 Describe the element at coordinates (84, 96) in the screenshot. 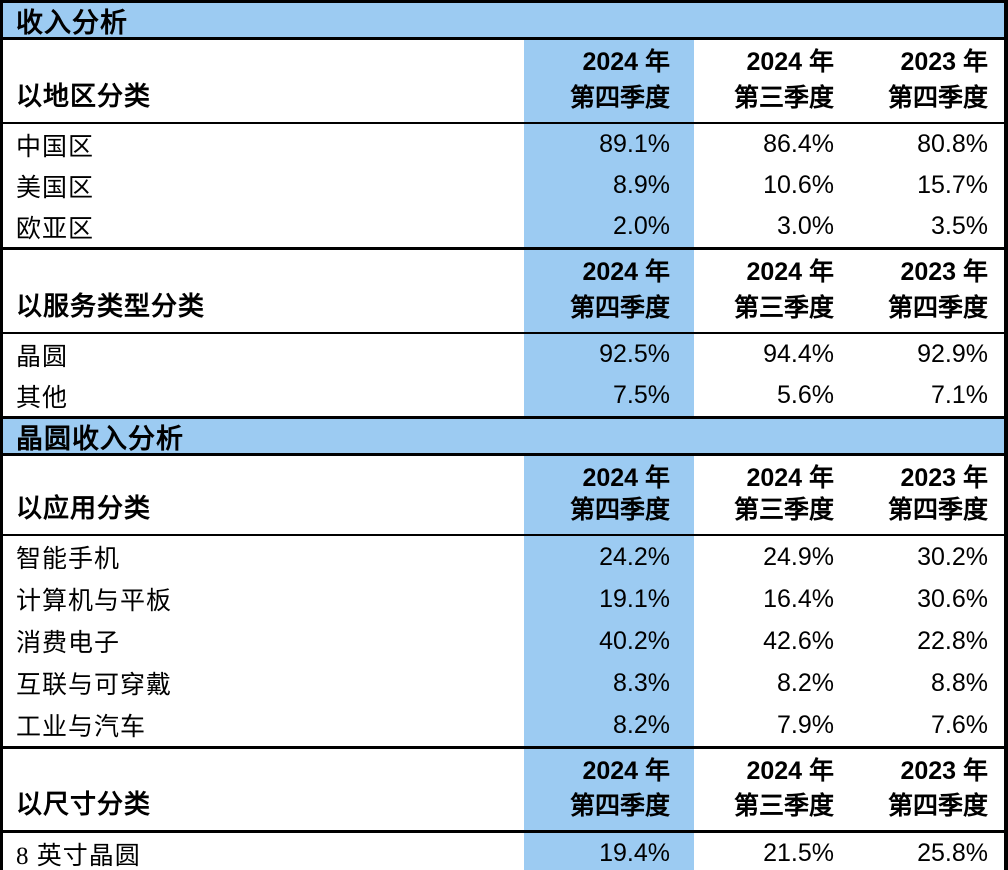

I see `group-label-region: 以地区分类` at that location.